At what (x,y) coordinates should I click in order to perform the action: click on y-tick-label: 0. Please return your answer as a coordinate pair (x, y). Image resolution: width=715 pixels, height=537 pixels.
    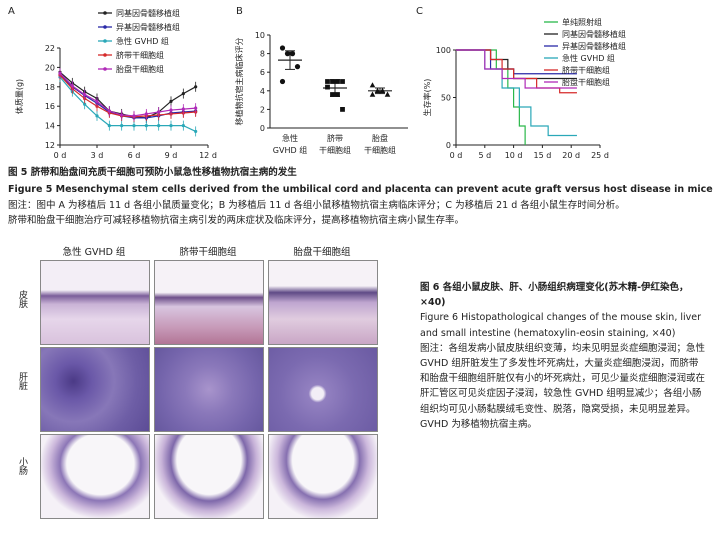
    Looking at the image, I should click on (448, 145).